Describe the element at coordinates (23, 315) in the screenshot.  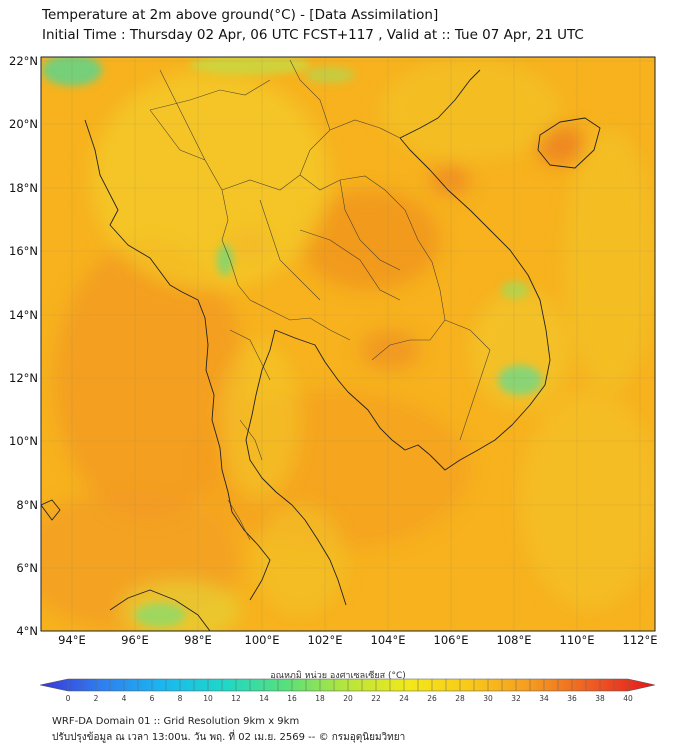
I see `lat-label: 14°N` at that location.